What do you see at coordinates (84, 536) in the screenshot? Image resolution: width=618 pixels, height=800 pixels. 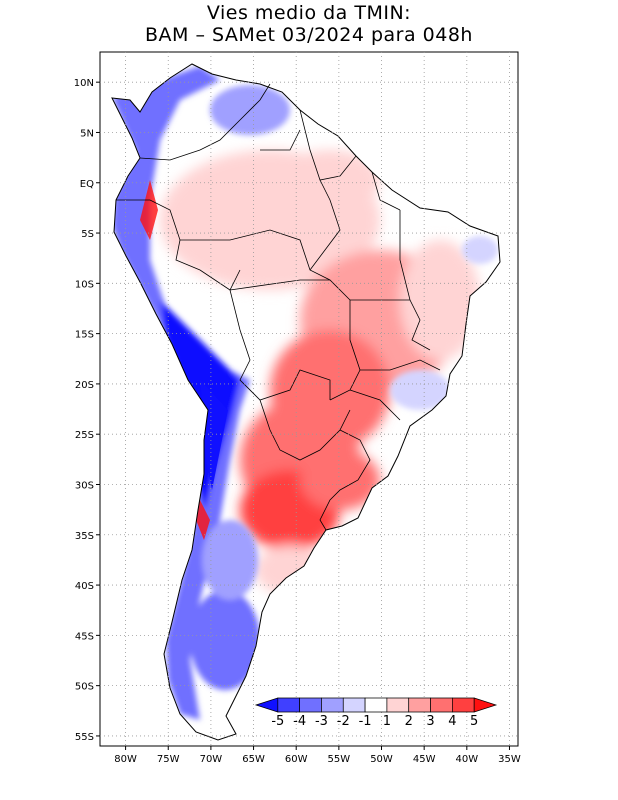 I see `lat-tick-label: 35S` at bounding box center [84, 536].